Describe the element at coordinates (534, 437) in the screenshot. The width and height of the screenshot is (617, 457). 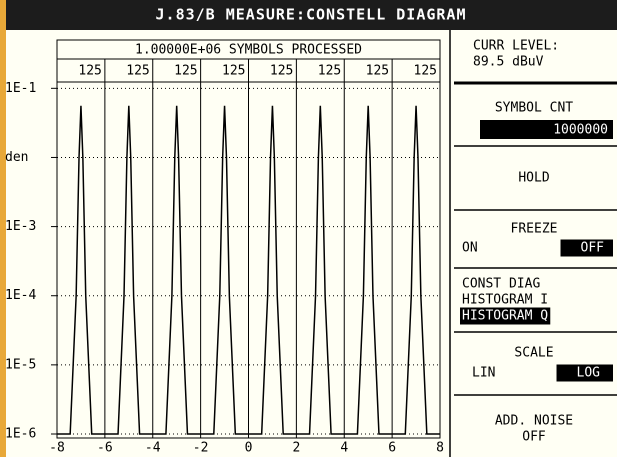
I see `softkey-value: OFF` at that location.